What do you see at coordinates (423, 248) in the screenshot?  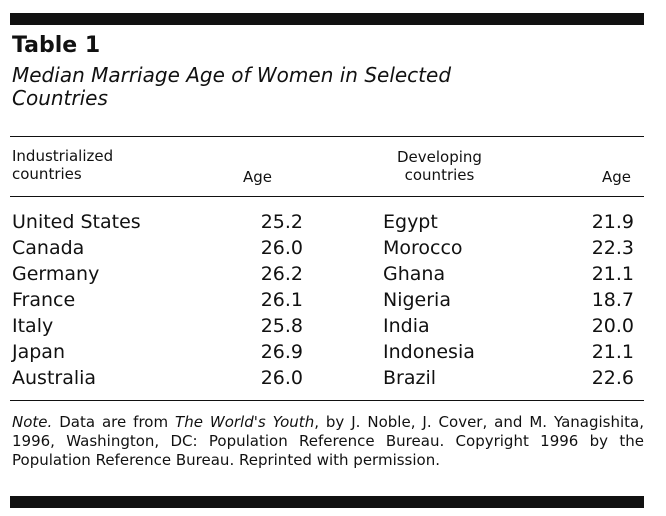 I see `developing-country-cell: Morocco` at bounding box center [423, 248].